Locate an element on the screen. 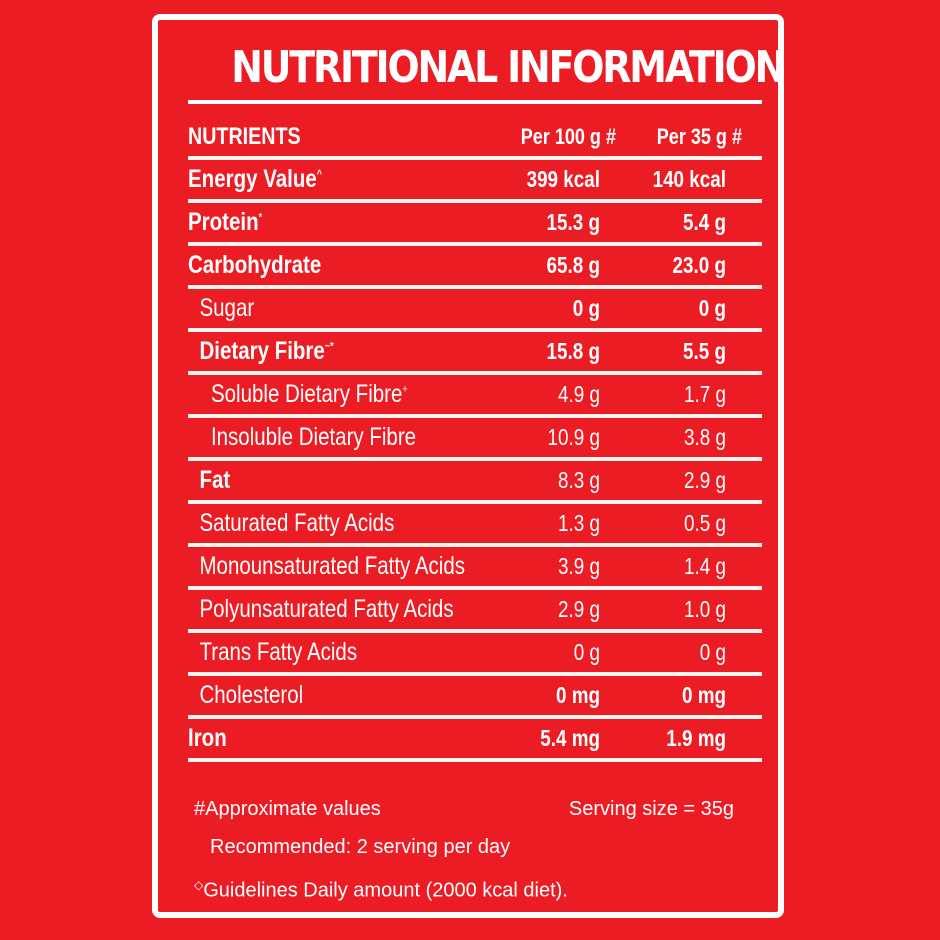 Image resolution: width=940 pixels, height=940 pixels. note-recommended: Recommended: 2 serving per day is located at coordinates (360, 847).